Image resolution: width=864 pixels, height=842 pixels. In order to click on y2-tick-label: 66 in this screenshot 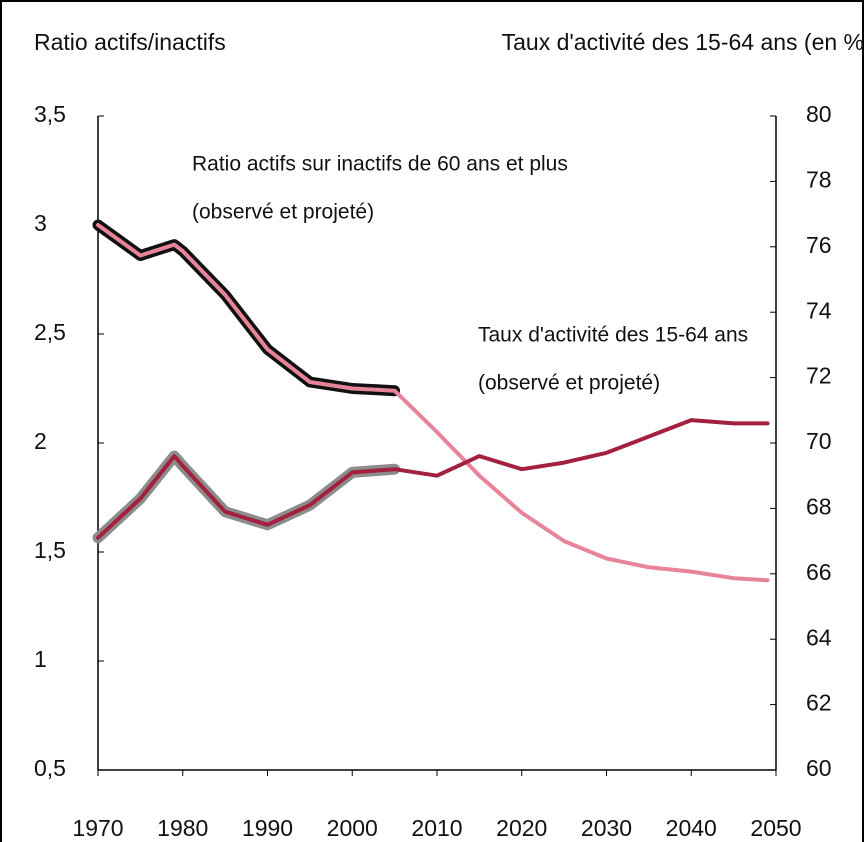, I will do `click(819, 572)`.